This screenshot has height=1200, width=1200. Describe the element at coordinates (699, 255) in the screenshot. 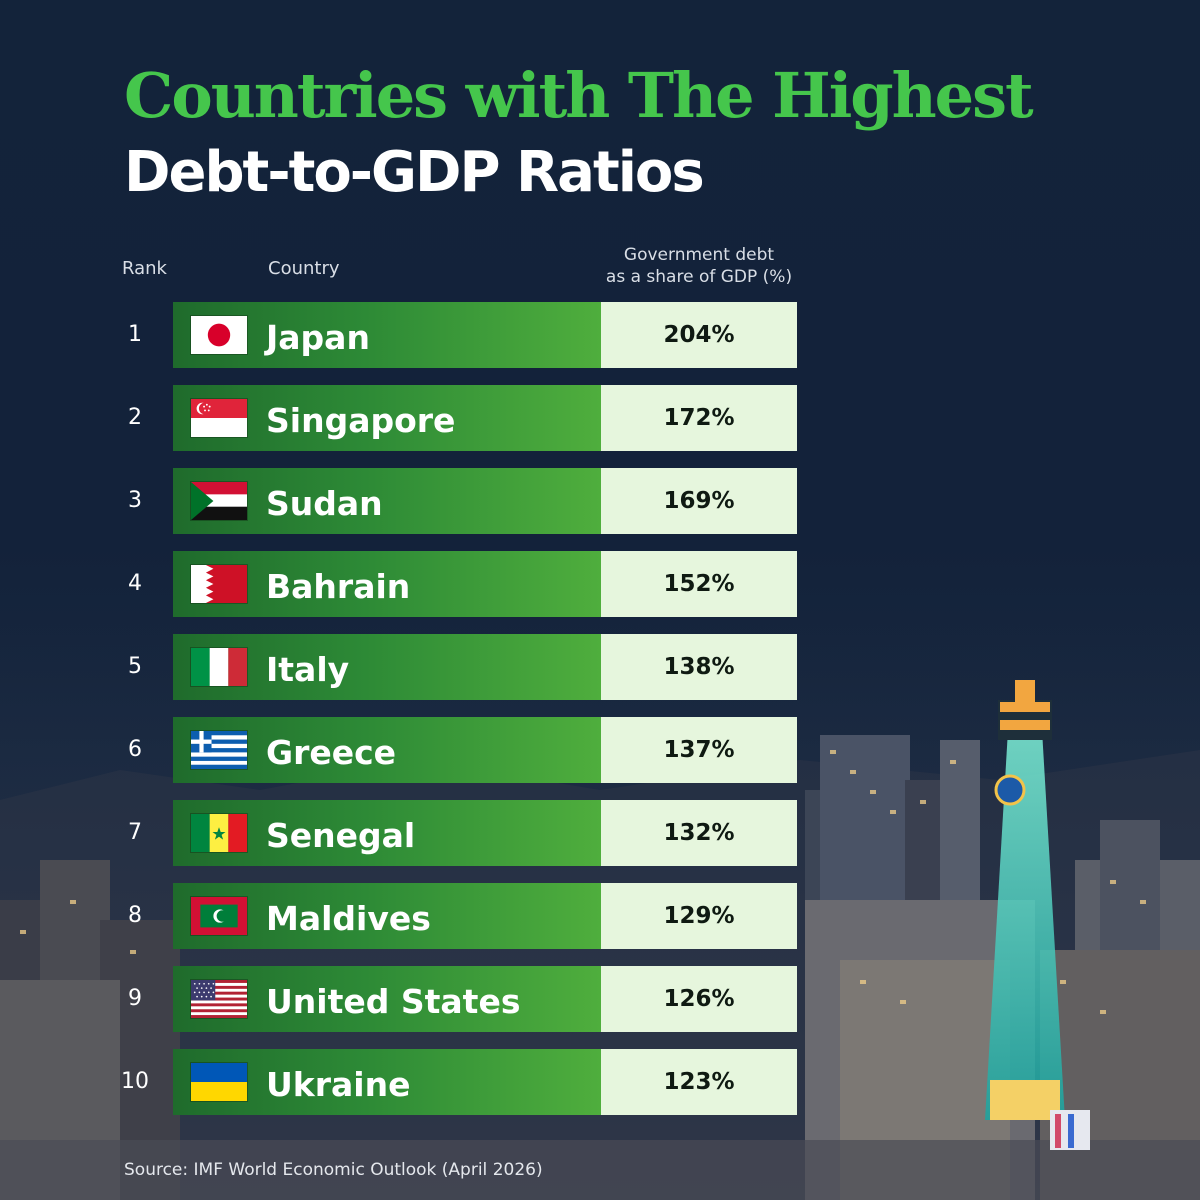

I see `value-header-line-1: Government debt` at that location.